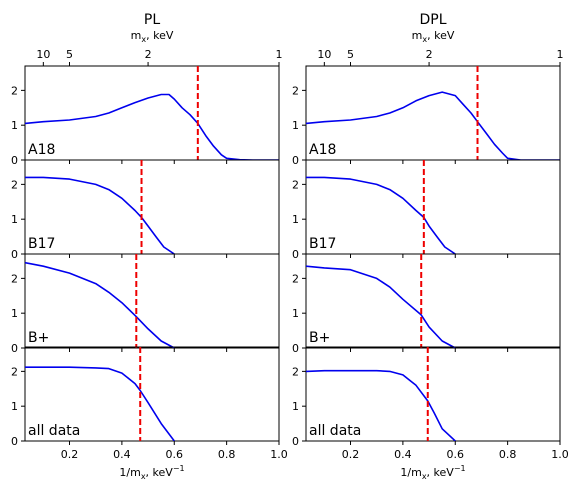 The width and height of the screenshot is (574, 481). I want to click on column-title: PL, so click(152, 20).